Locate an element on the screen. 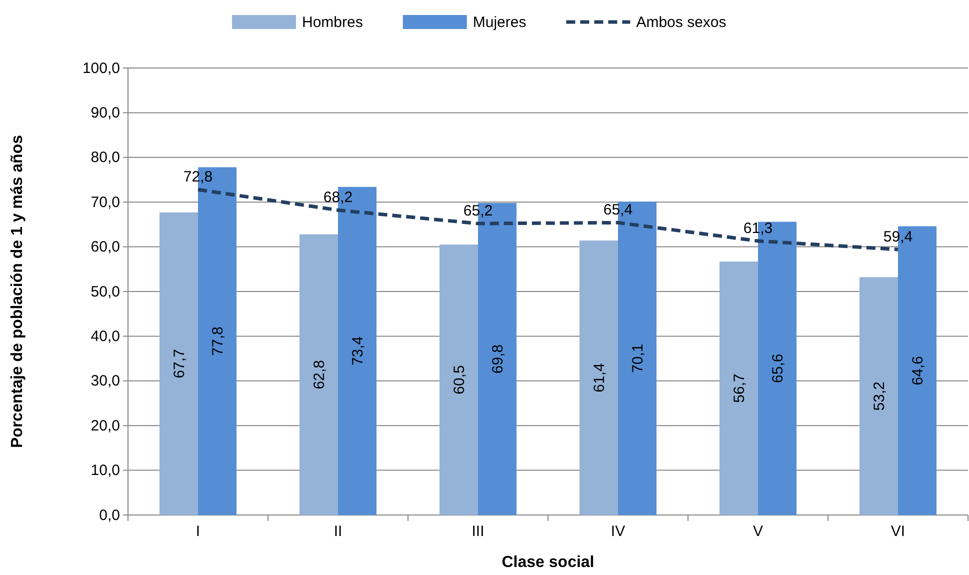 The image size is (969, 575). data-label: 69,8 is located at coordinates (497, 359).